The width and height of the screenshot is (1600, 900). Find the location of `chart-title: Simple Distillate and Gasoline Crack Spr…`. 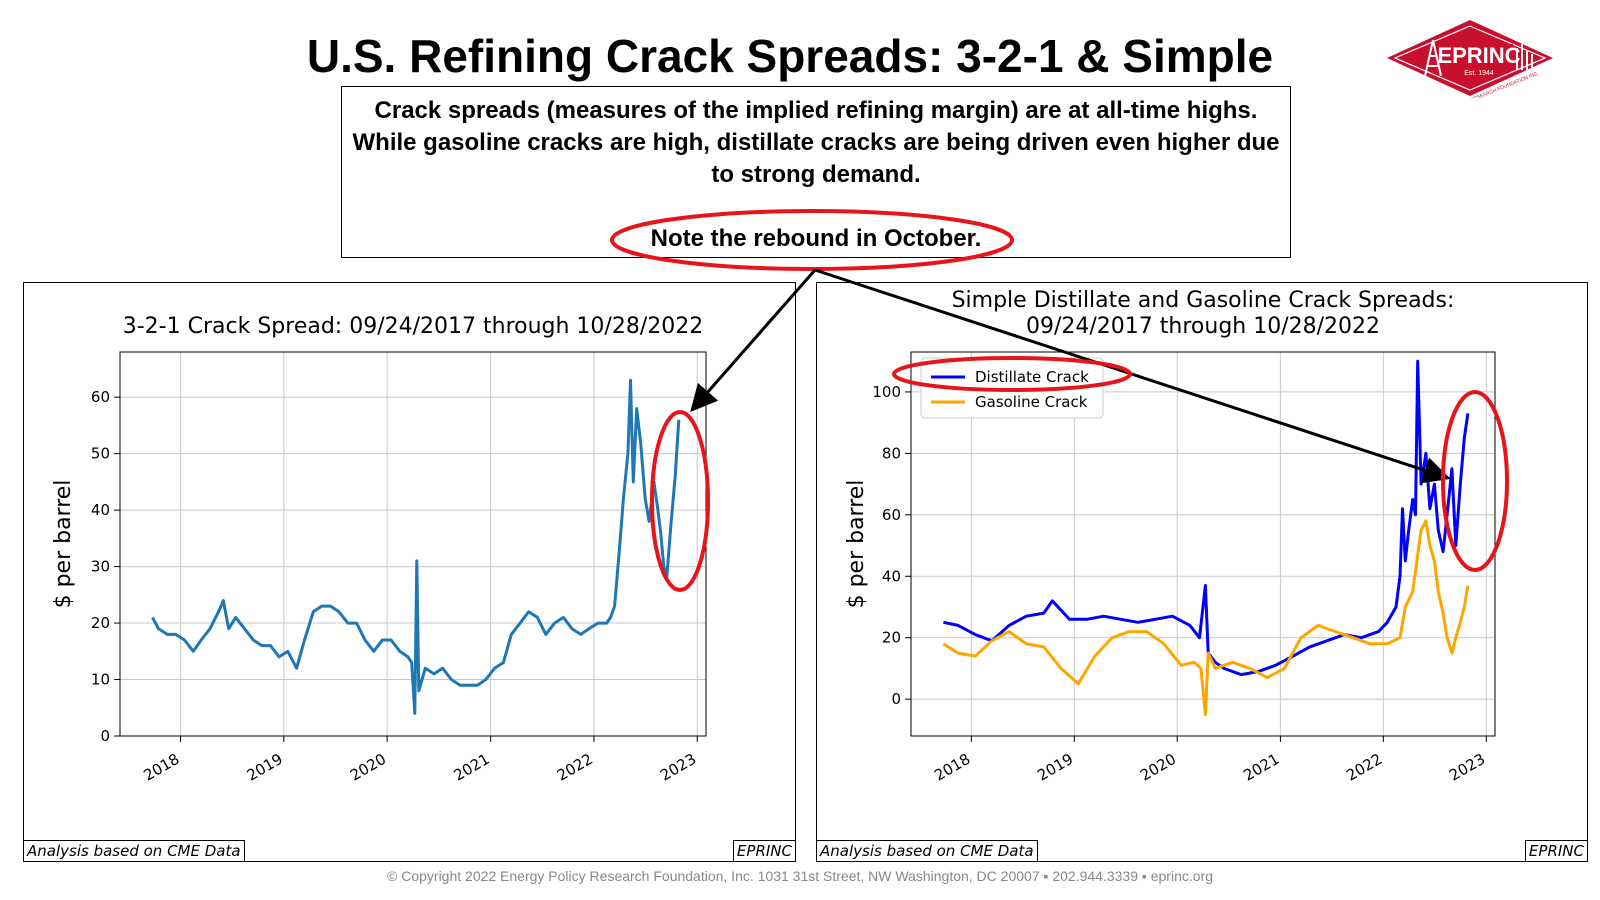

chart-title: Simple Distillate and Gasoline Crack Spr… is located at coordinates (1203, 300).